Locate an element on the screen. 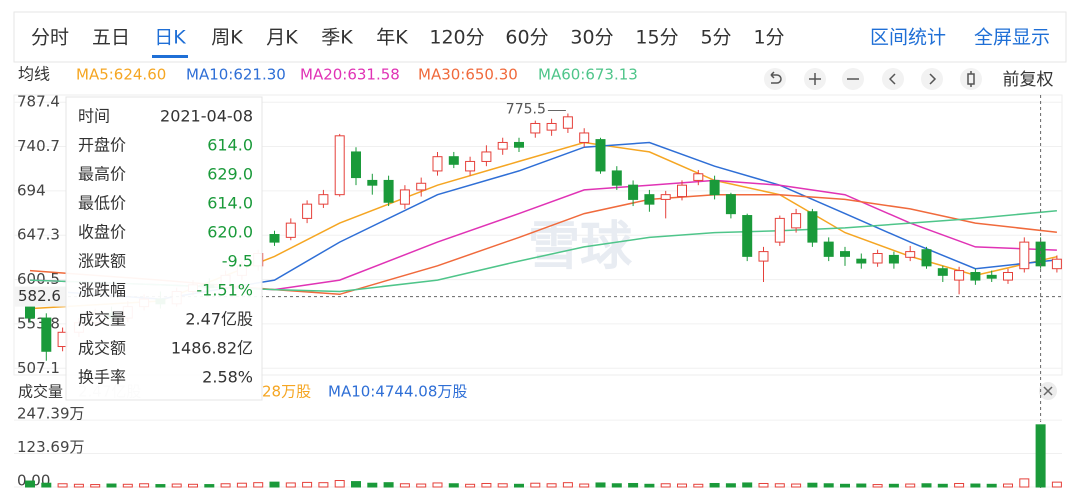  tab: 60分 is located at coordinates (526, 38).